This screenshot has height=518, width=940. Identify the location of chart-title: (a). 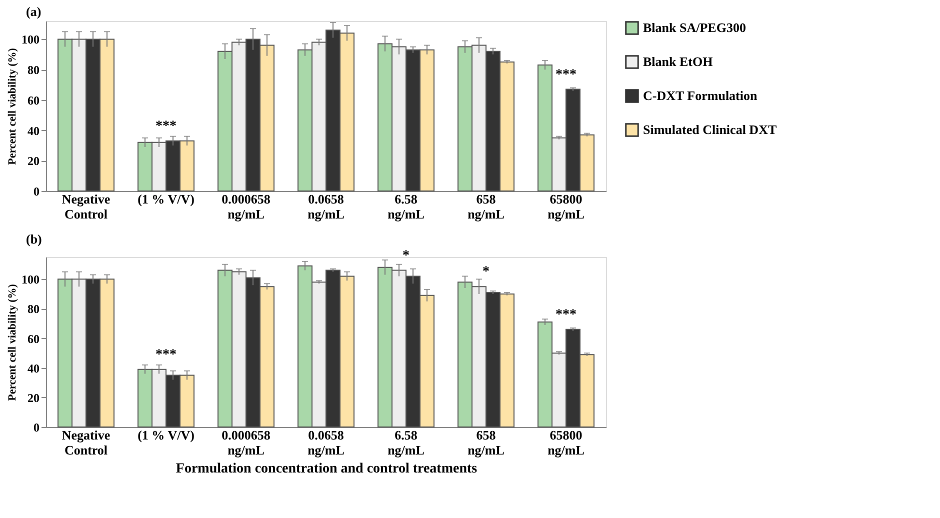
(34, 11).